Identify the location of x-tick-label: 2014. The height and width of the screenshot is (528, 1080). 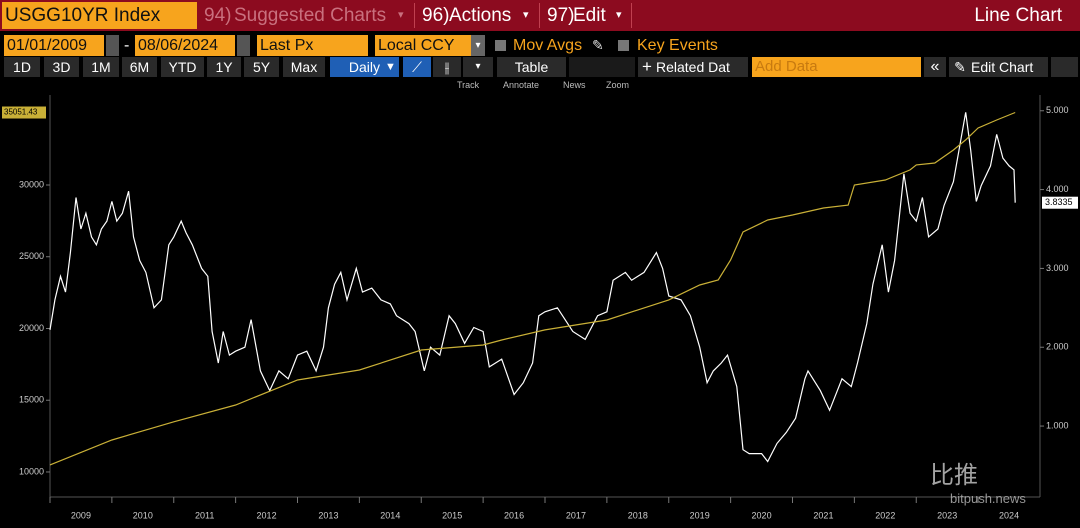
(390, 515).